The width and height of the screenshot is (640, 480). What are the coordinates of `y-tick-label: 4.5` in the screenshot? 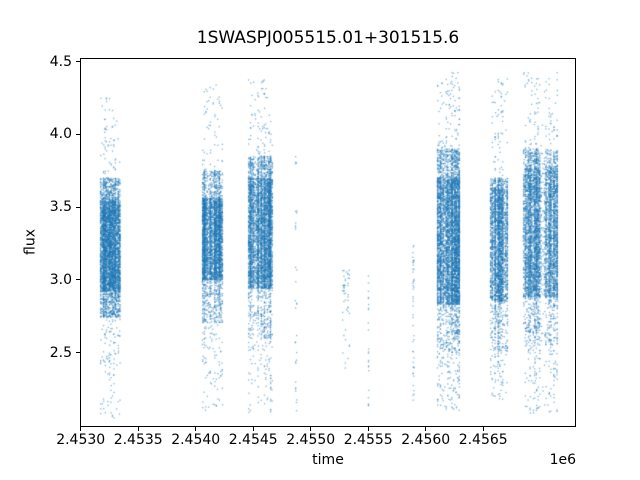 It's located at (60, 61).